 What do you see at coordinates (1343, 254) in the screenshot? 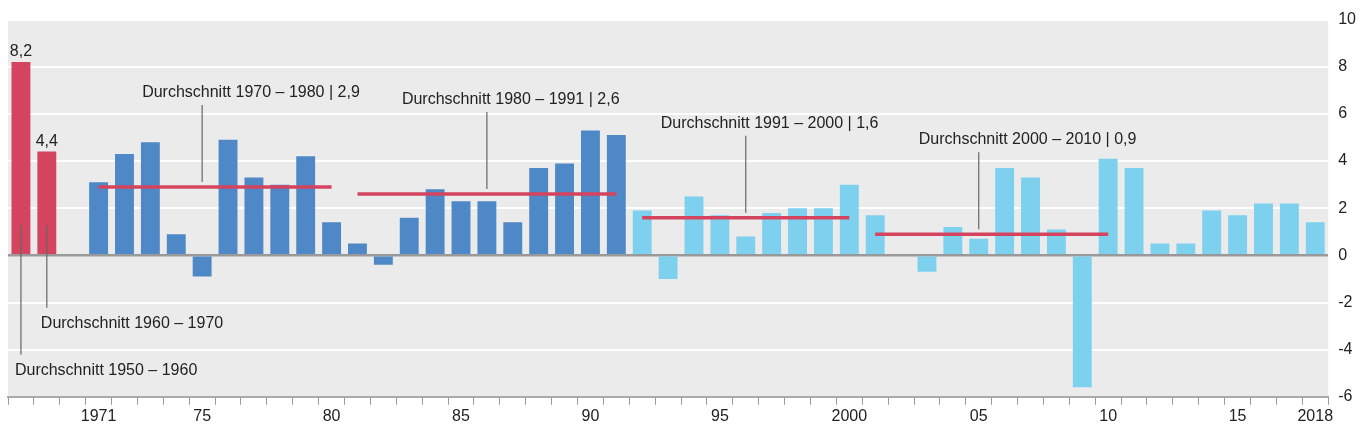
I see `y-tick-label: 0` at bounding box center [1343, 254].